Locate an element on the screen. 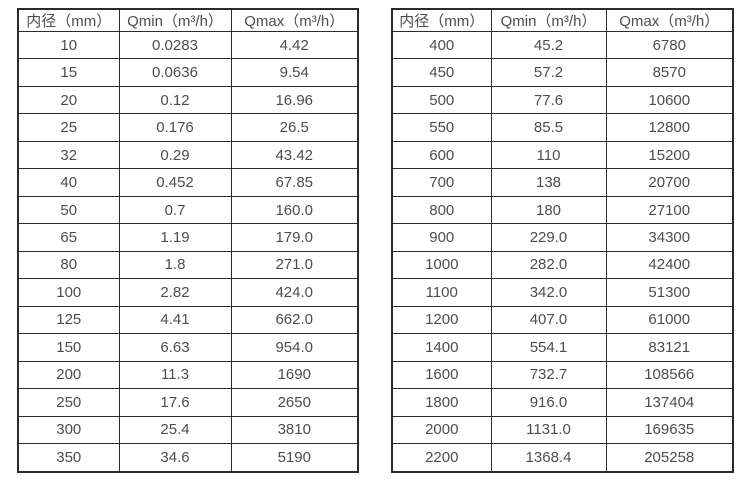 The height and width of the screenshot is (483, 750). table-row: 400 45.2 6780 is located at coordinates (562, 45).